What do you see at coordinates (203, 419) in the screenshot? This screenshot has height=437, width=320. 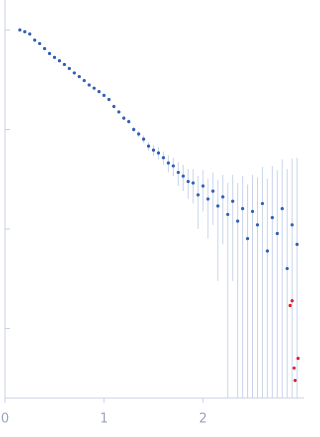 I see `x-tick-label: 2` at bounding box center [203, 419].